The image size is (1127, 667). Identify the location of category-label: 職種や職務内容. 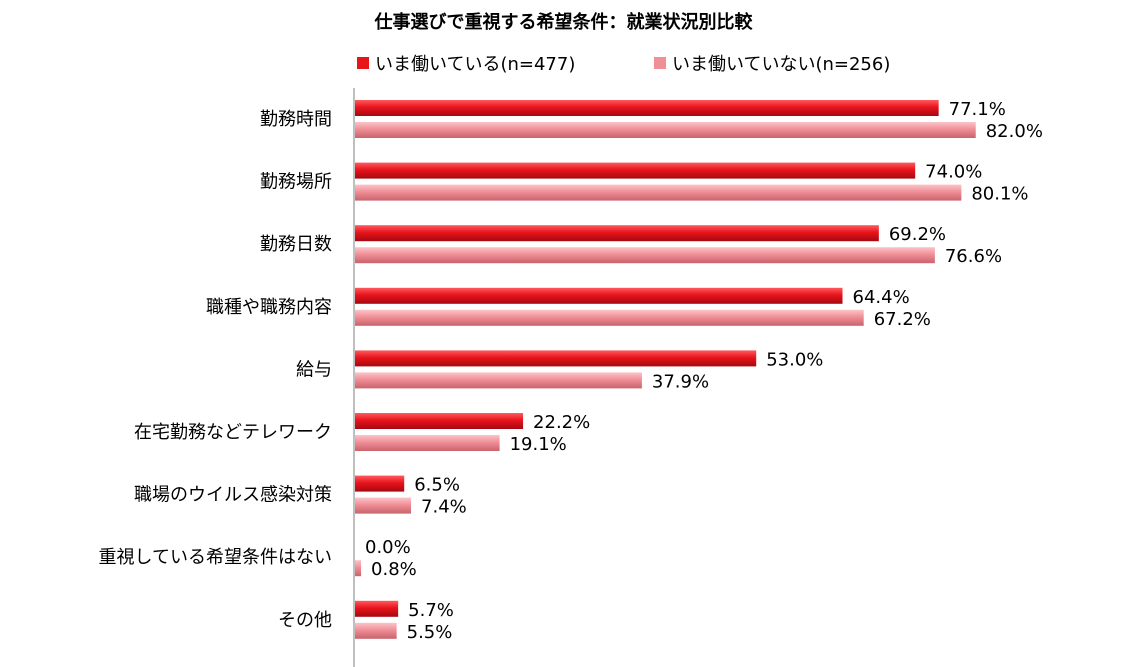
(269, 307).